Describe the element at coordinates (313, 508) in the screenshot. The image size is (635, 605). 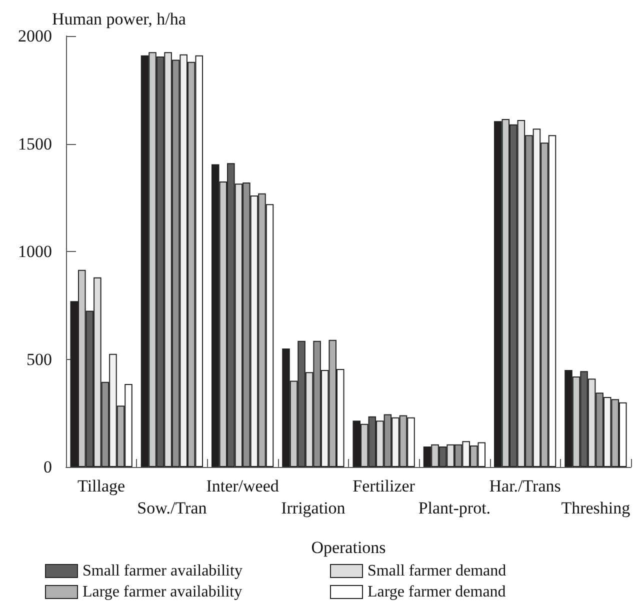
I see `x-tick-label: Irrigation` at that location.